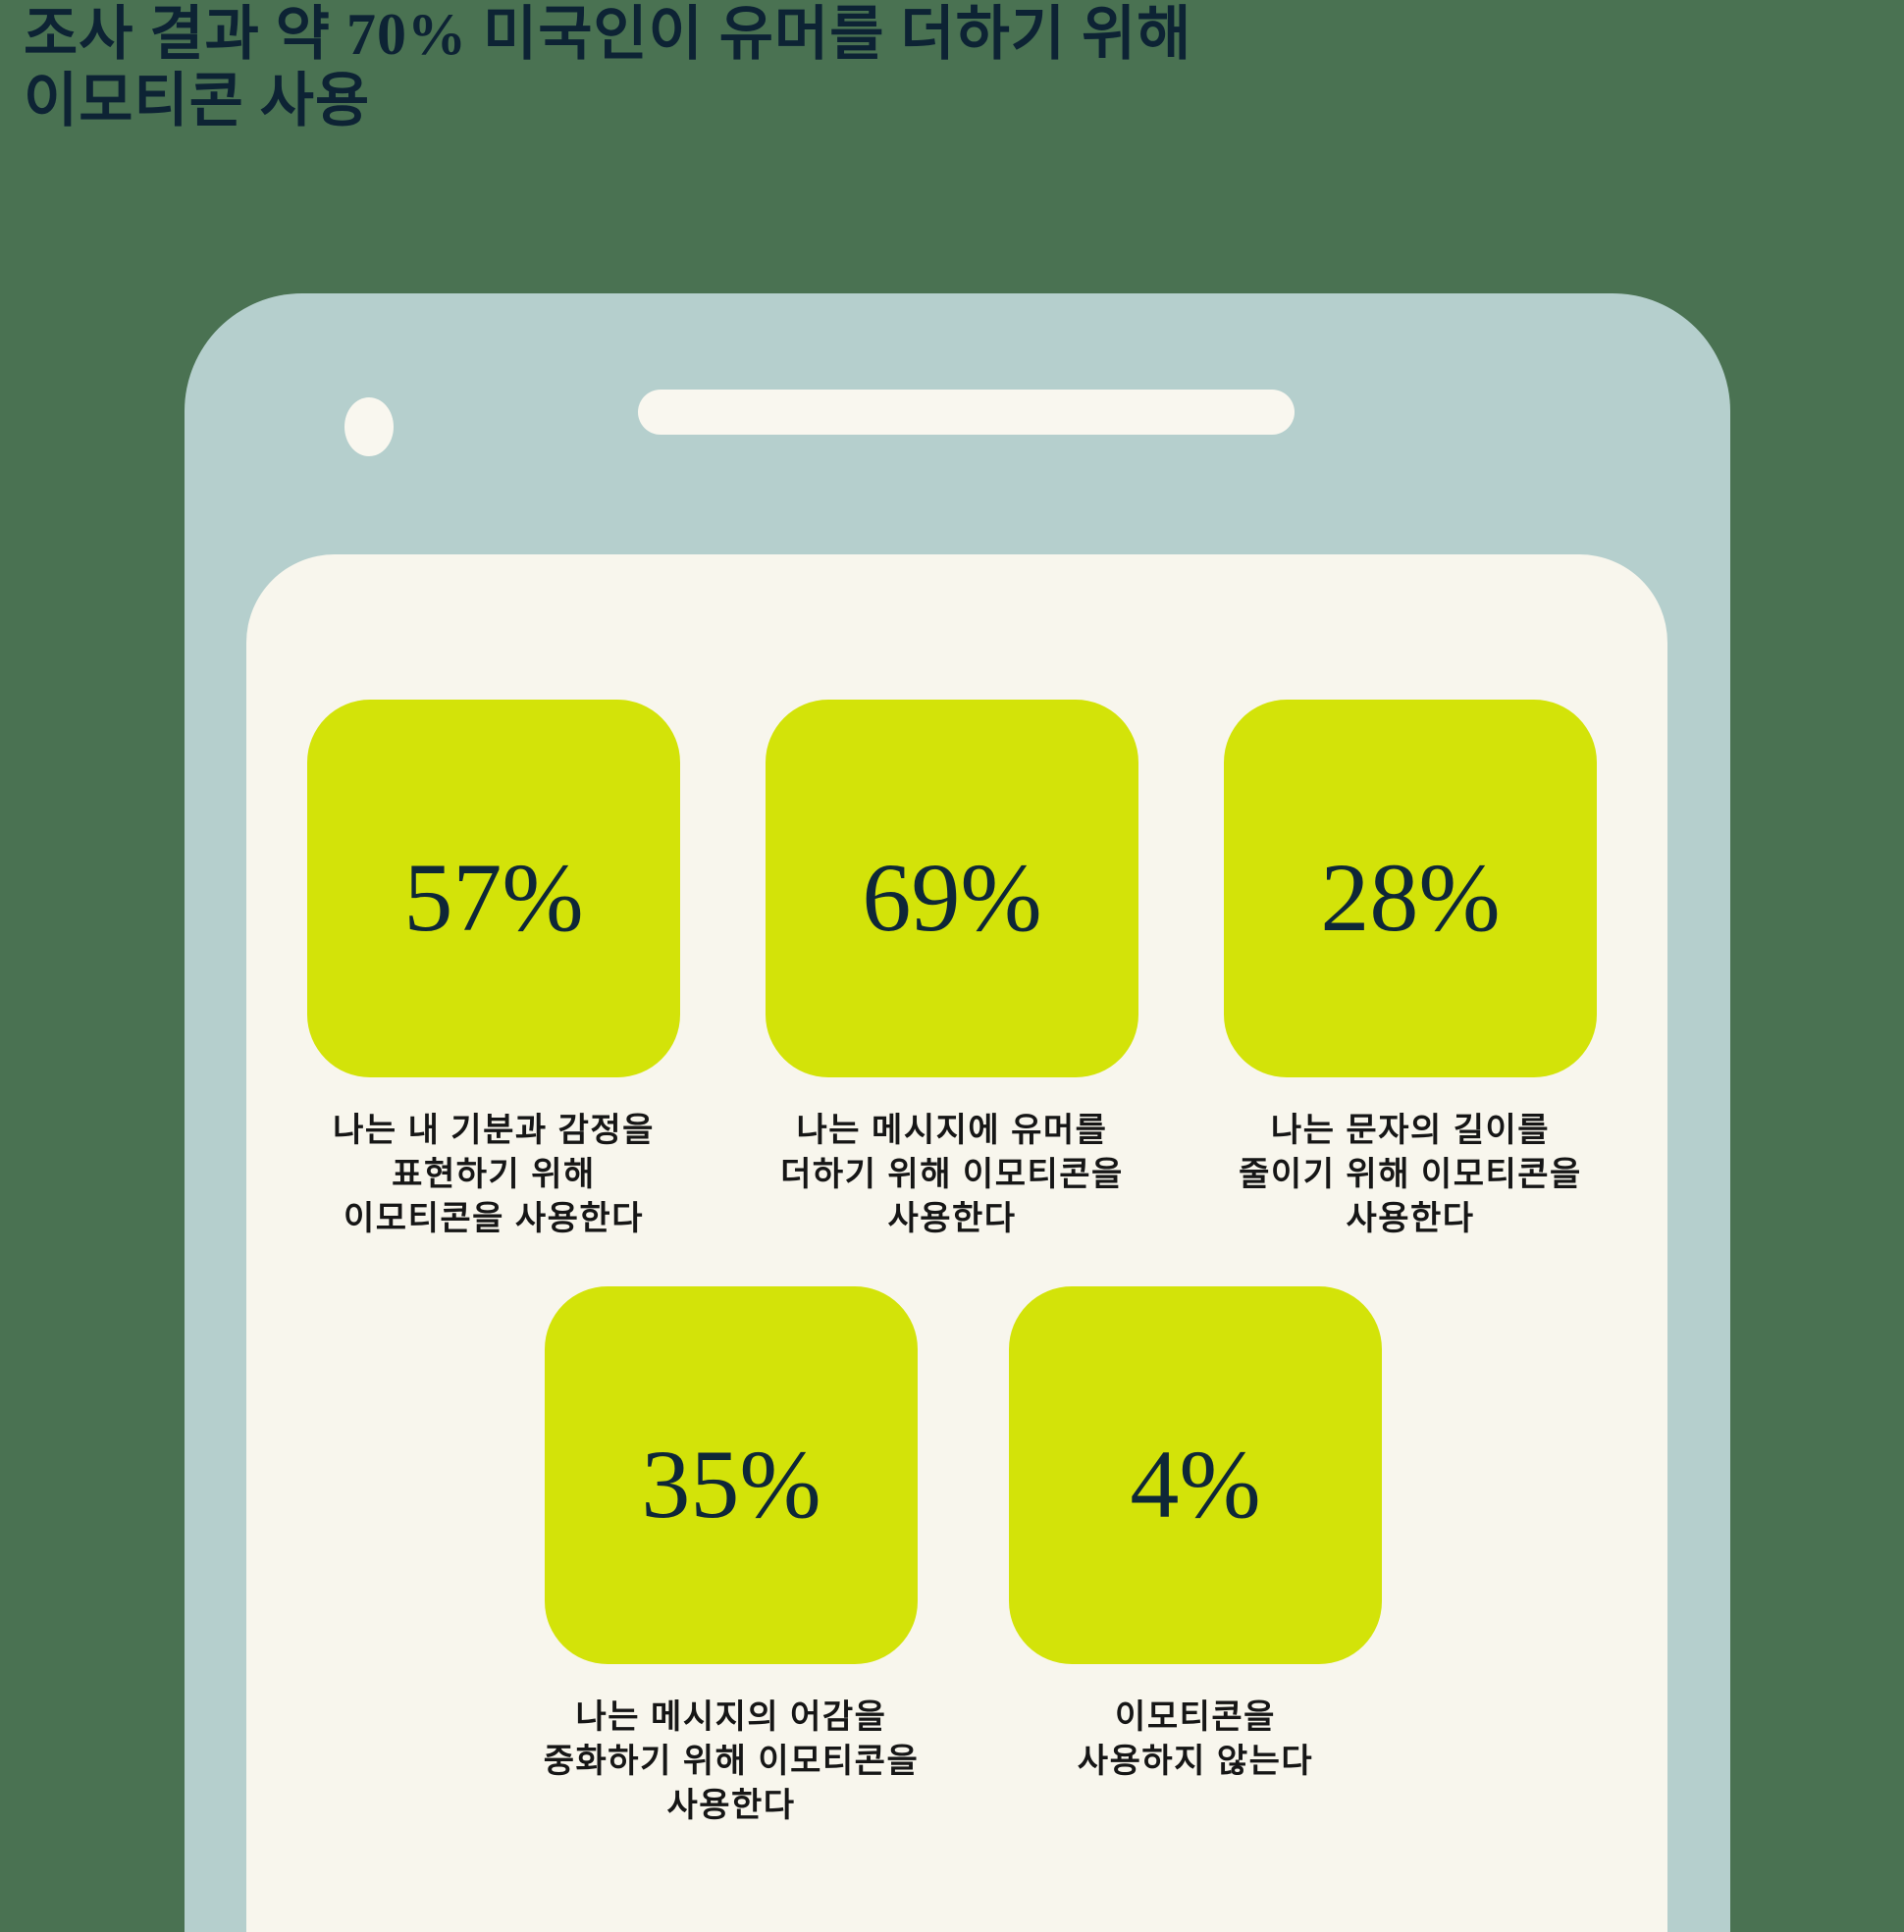 This screenshot has width=1904, height=1932. I want to click on stat-value-tile: 35%, so click(731, 1475).